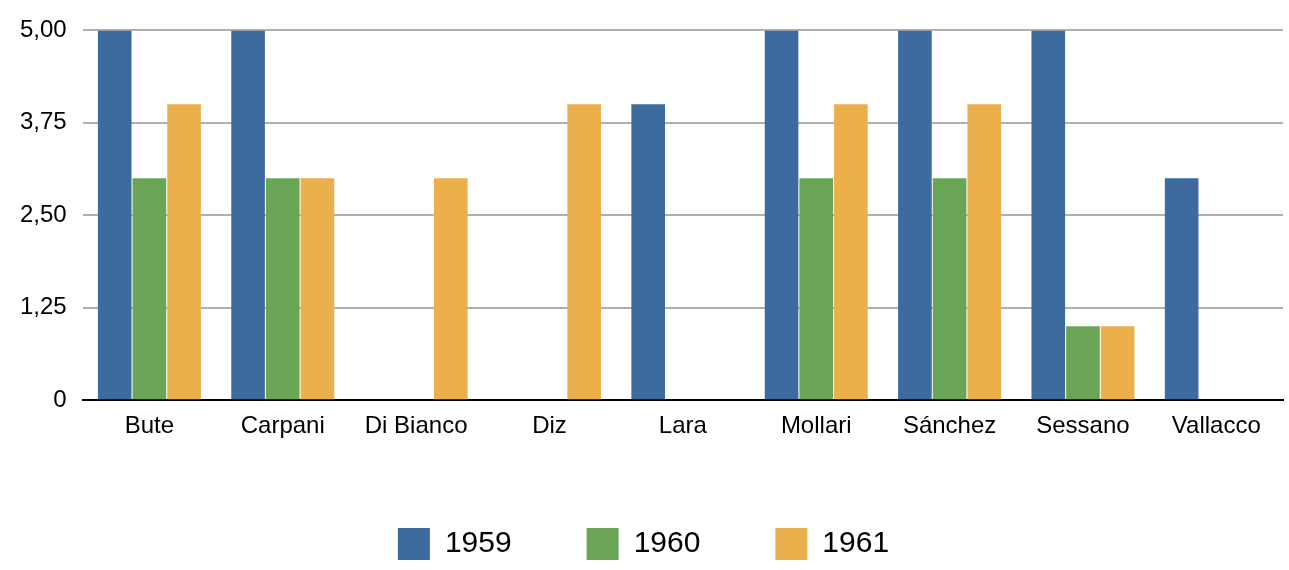 The height and width of the screenshot is (570, 1289). What do you see at coordinates (1083, 425) in the screenshot?
I see `x-tick-label: Sessano` at bounding box center [1083, 425].